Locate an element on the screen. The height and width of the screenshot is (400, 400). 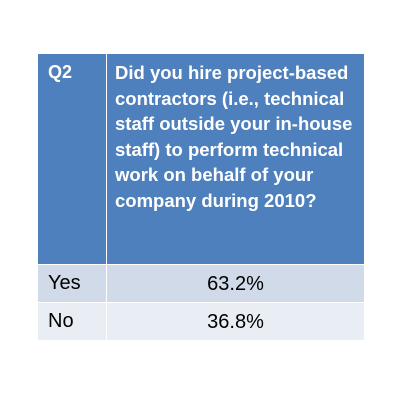
question-number: Q2 is located at coordinates (72, 159).